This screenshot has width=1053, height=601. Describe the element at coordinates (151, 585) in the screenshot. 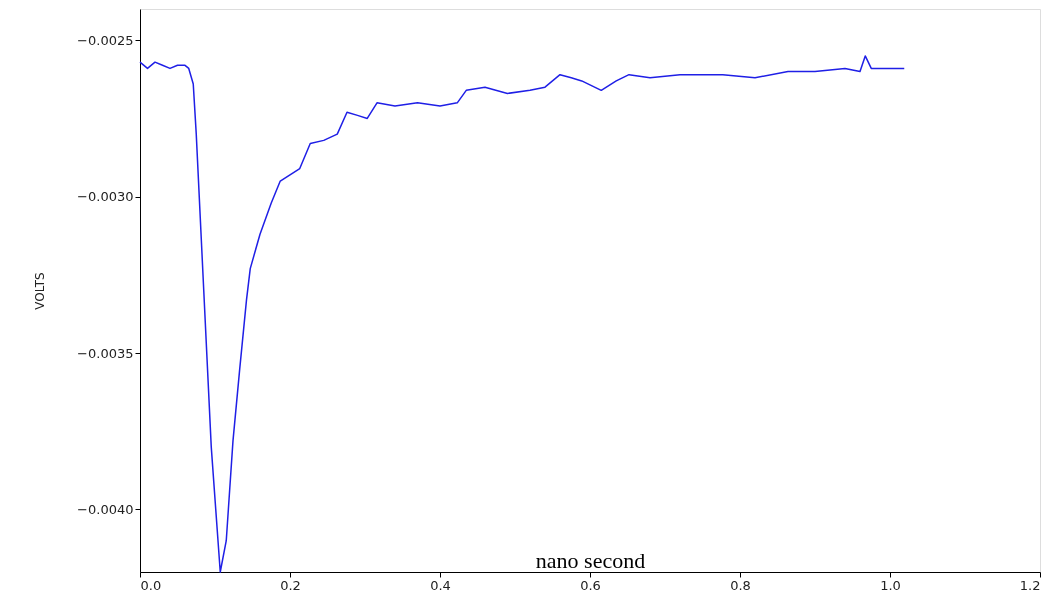

I see `x-tick-label: 0.0` at that location.